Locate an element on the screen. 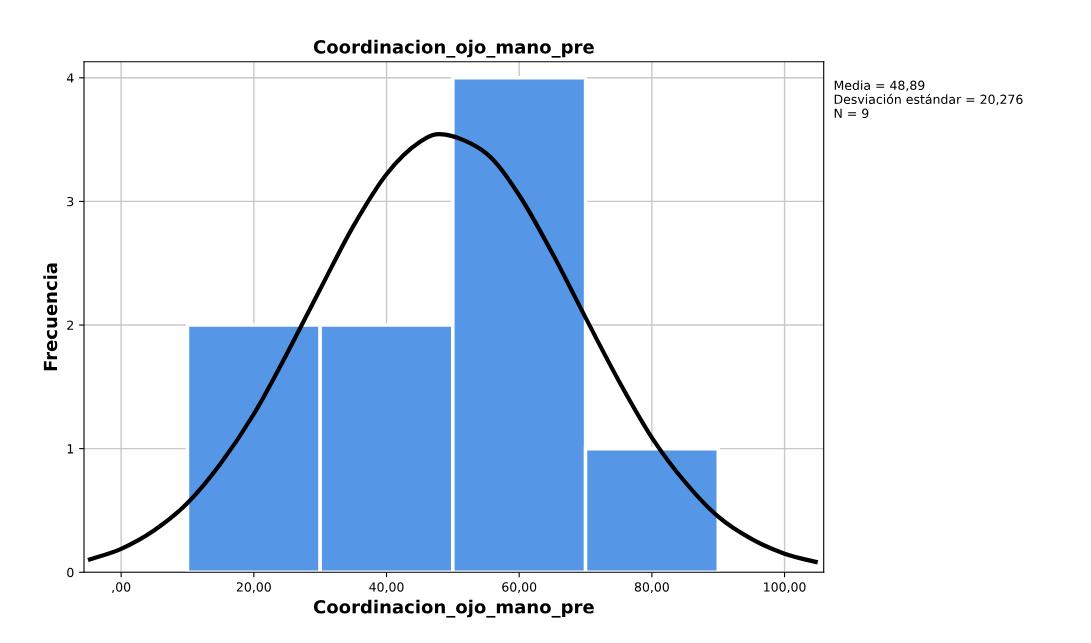 Image resolution: width=1091 pixels, height=643 pixels. y-tick-label: 3 is located at coordinates (70, 201).